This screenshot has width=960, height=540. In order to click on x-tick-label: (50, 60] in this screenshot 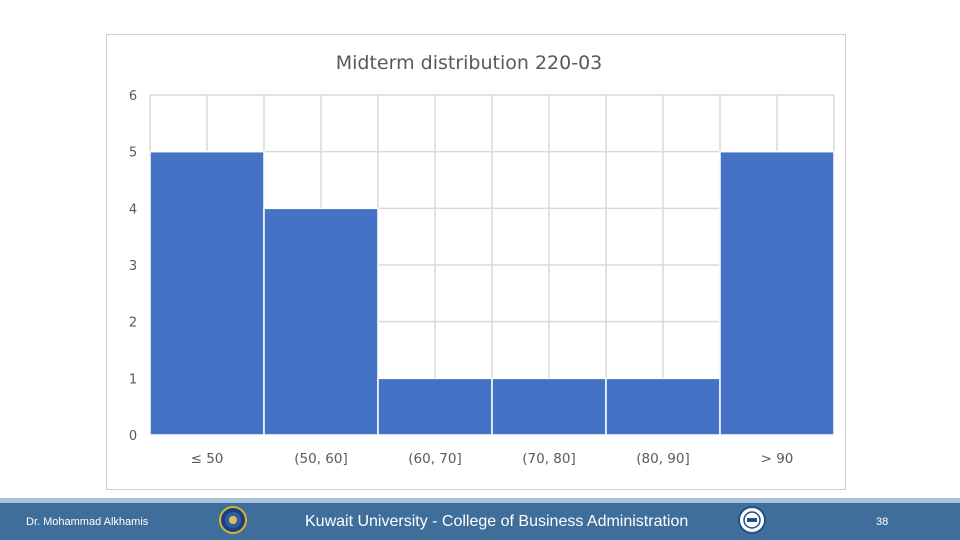, I will do `click(320, 459)`.